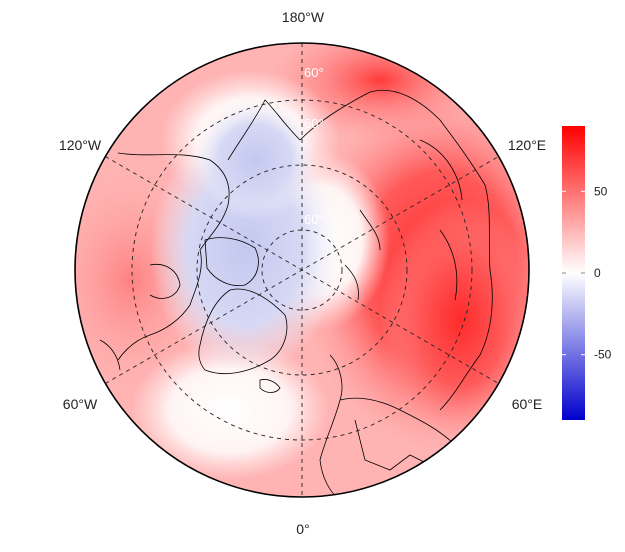 The height and width of the screenshot is (552, 625). What do you see at coordinates (80, 404) in the screenshot?
I see `longitude-label-60w: 60°W` at bounding box center [80, 404].